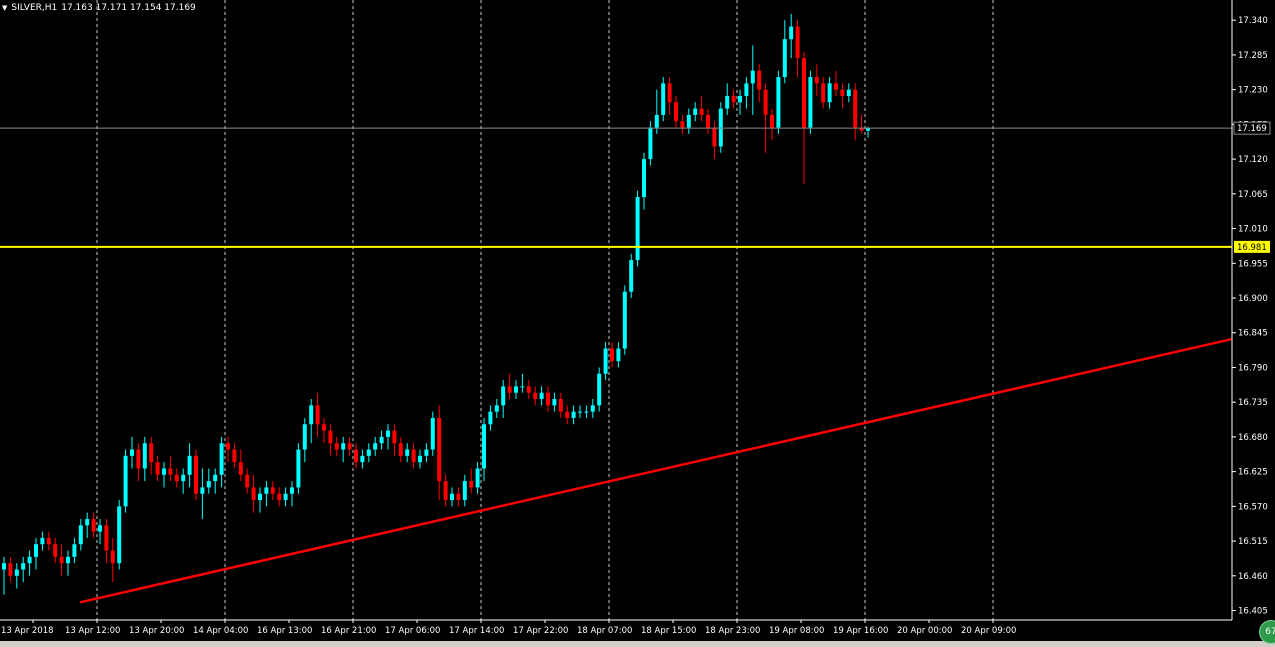 The image size is (1275, 647). I want to click on price-tick-label: 17.340, so click(1253, 21).